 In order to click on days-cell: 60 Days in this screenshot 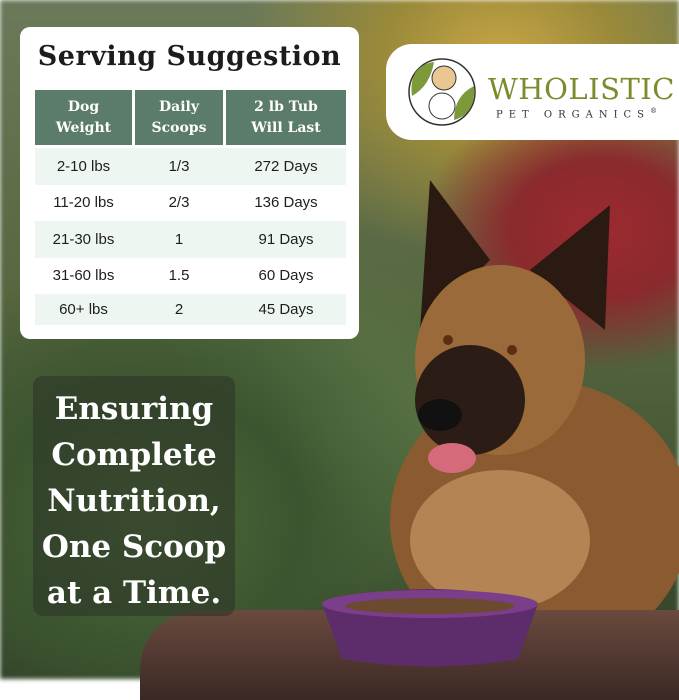, I will do `click(286, 276)`.